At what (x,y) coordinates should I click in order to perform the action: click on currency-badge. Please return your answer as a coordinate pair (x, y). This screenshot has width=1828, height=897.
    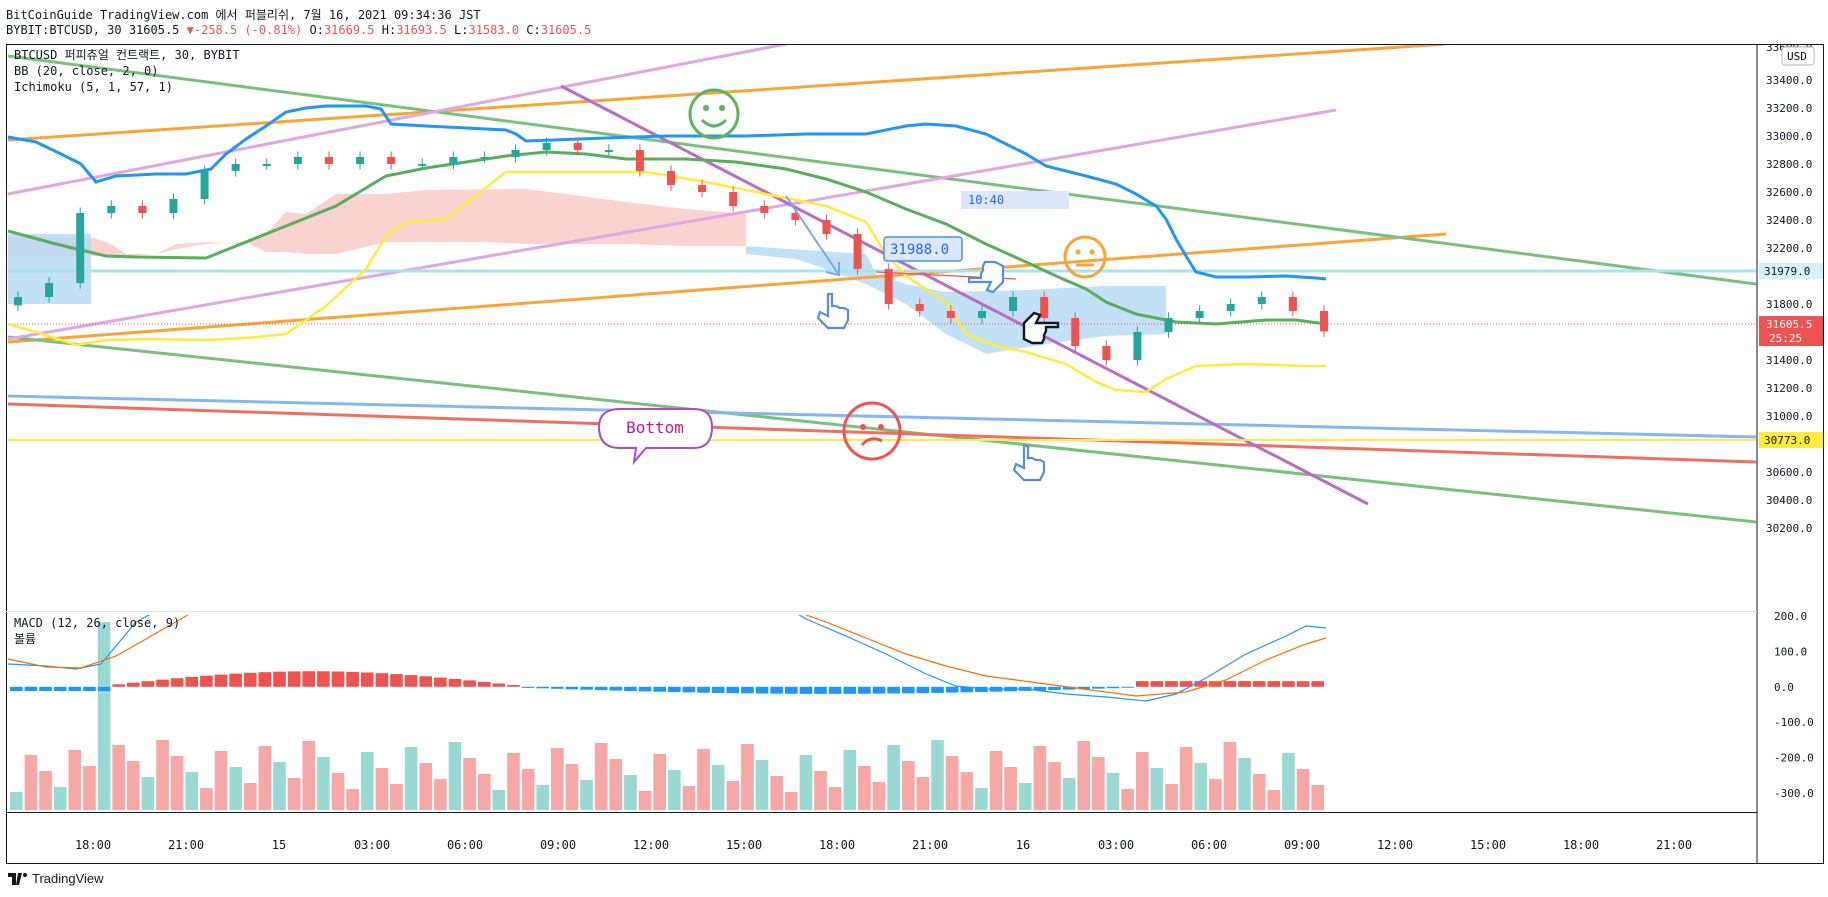
    Looking at the image, I should click on (1798, 56).